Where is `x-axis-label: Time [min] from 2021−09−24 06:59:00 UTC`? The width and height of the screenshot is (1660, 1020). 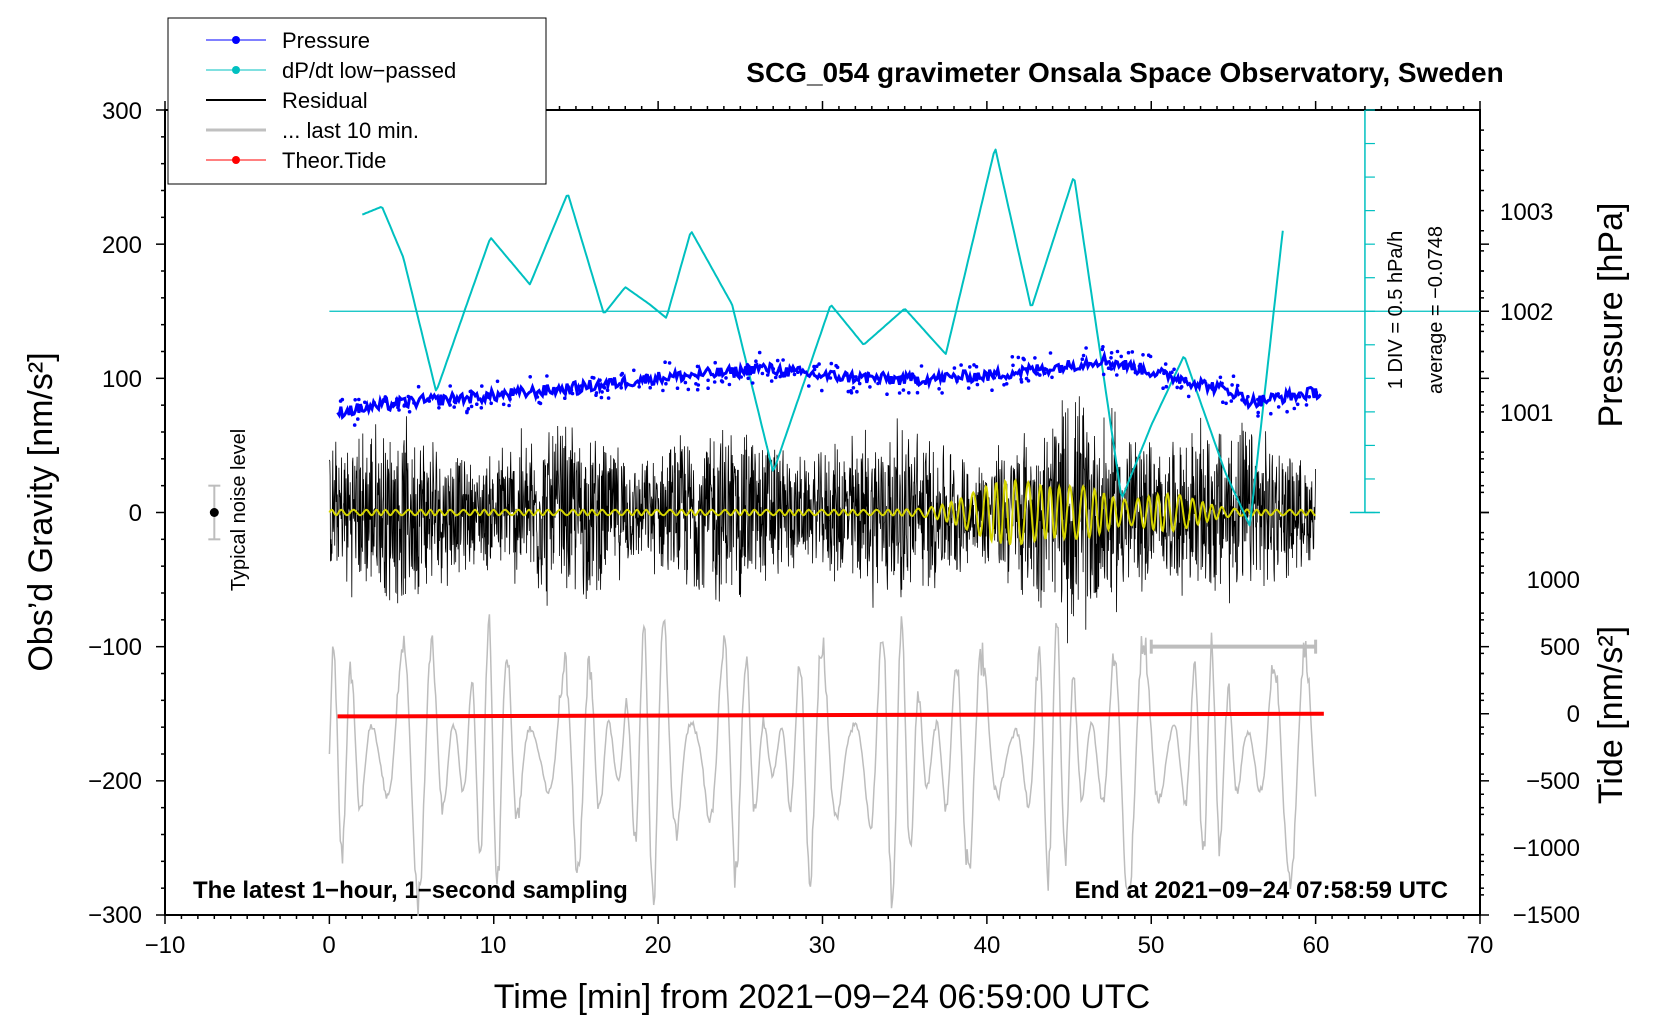
x-axis-label: Time [min] from 2021−09−24 06:59:00 UTC is located at coordinates (822, 997).